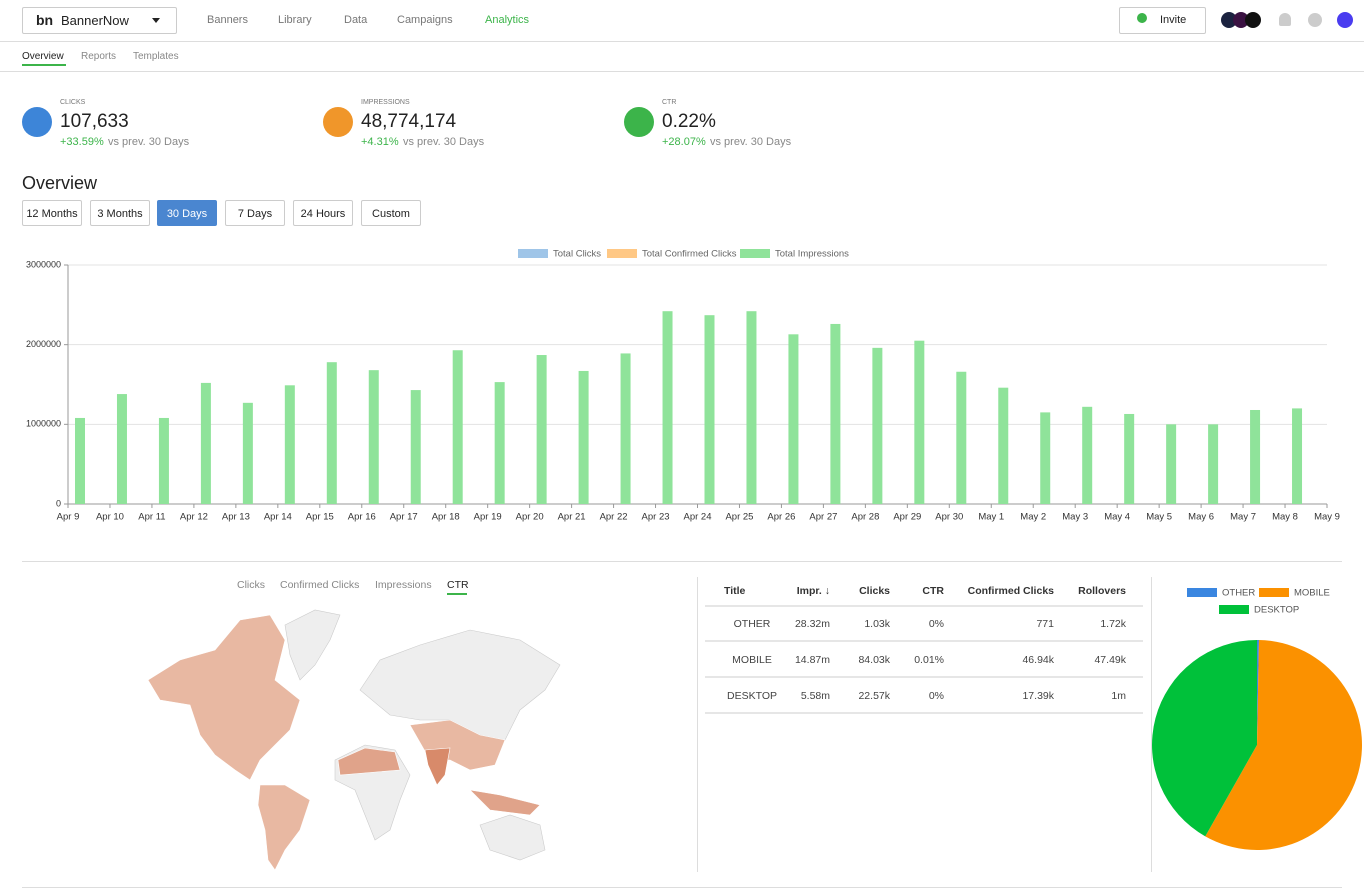  Describe the element at coordinates (251, 585) in the screenshot. I see `map-tab: Clicks` at that location.